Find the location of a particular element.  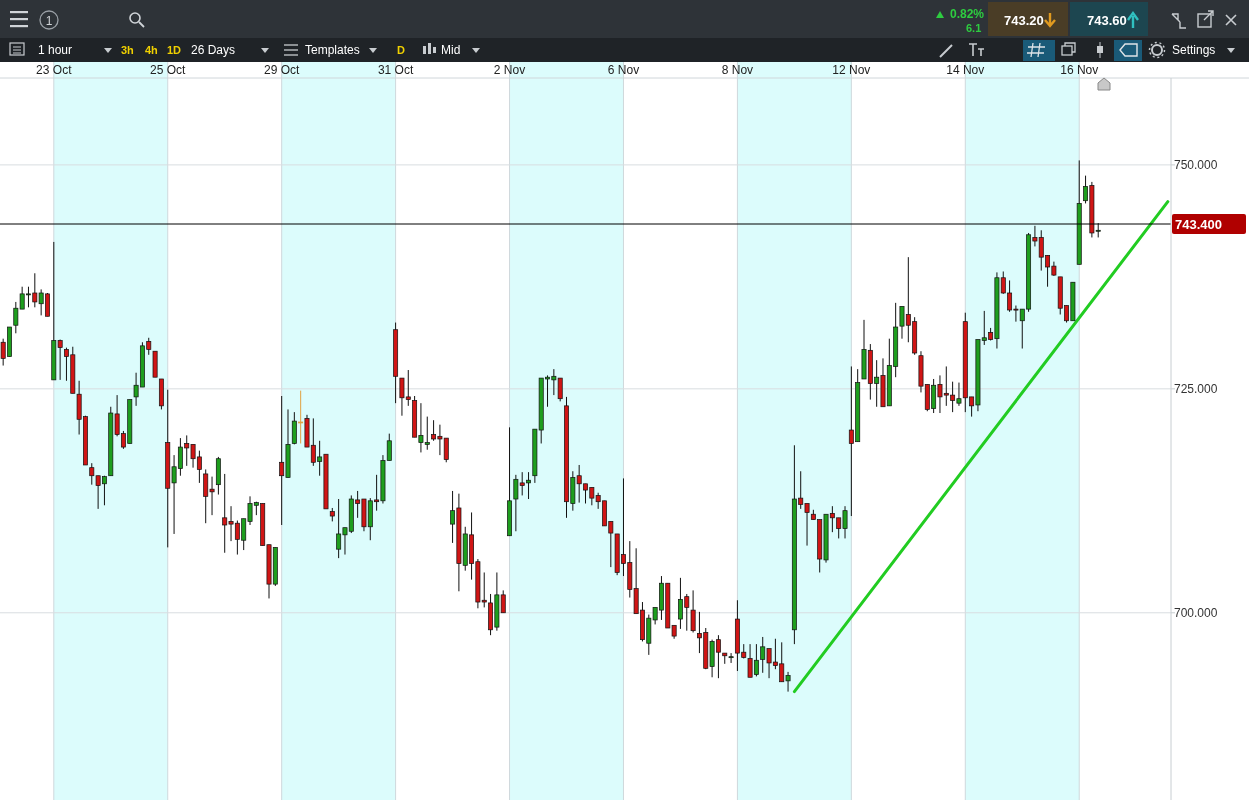

x-tick-label: 25 Oct is located at coordinates (168, 70).